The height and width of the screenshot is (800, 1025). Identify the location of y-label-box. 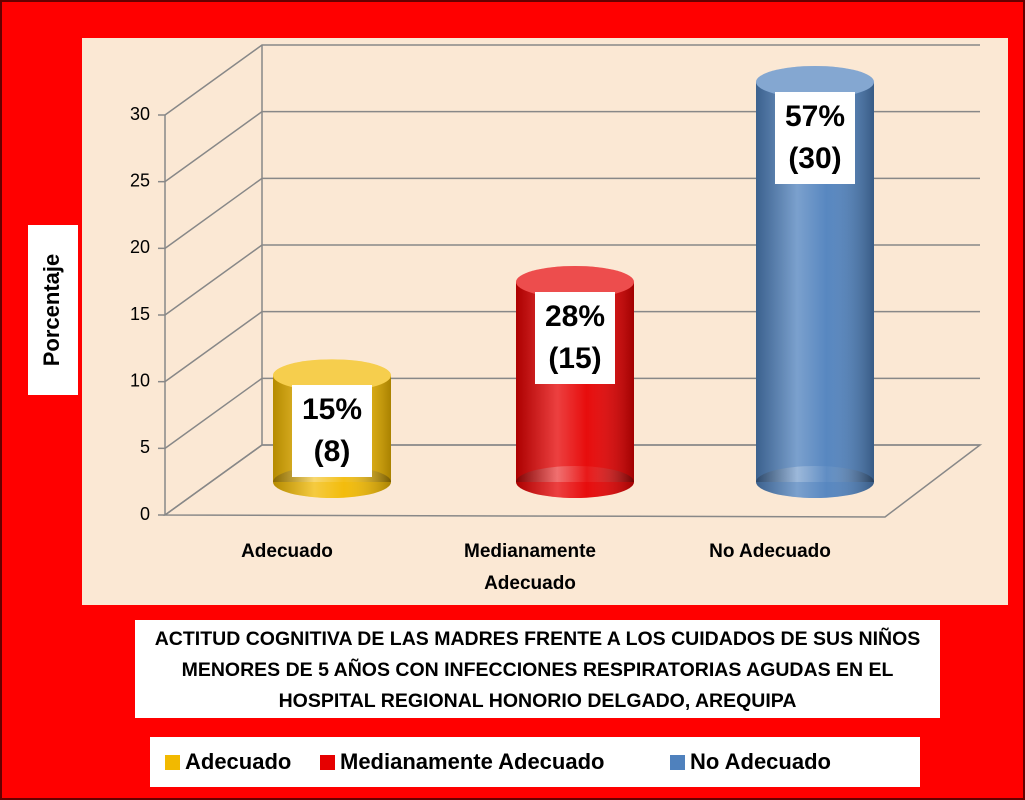
(53, 310).